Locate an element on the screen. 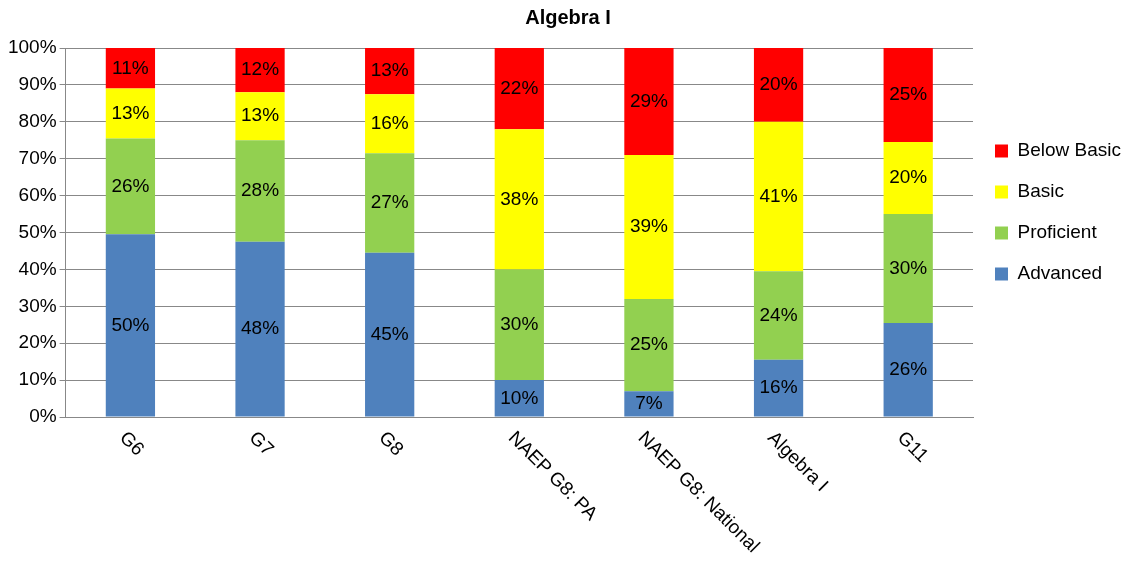  y-tick-label: 10% is located at coordinates (37, 379).